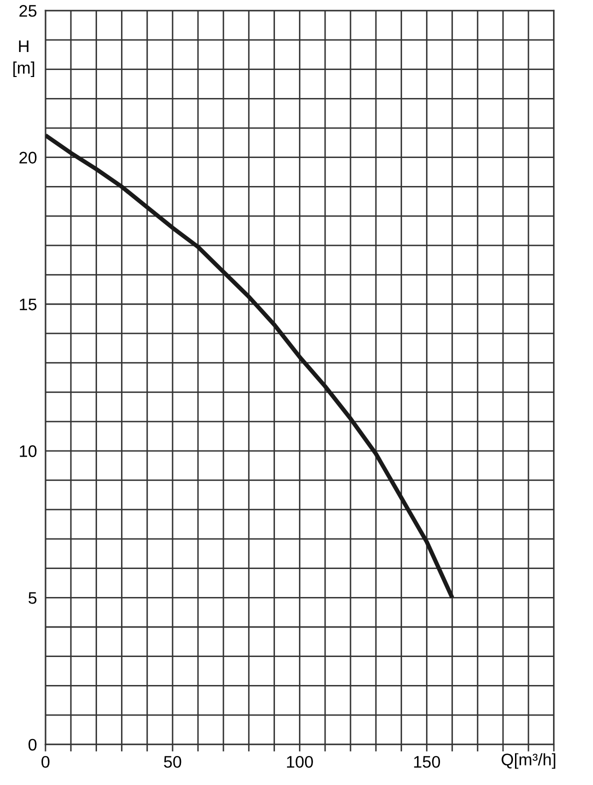  What do you see at coordinates (28, 451) in the screenshot?
I see `y-tick-label: 10` at bounding box center [28, 451].